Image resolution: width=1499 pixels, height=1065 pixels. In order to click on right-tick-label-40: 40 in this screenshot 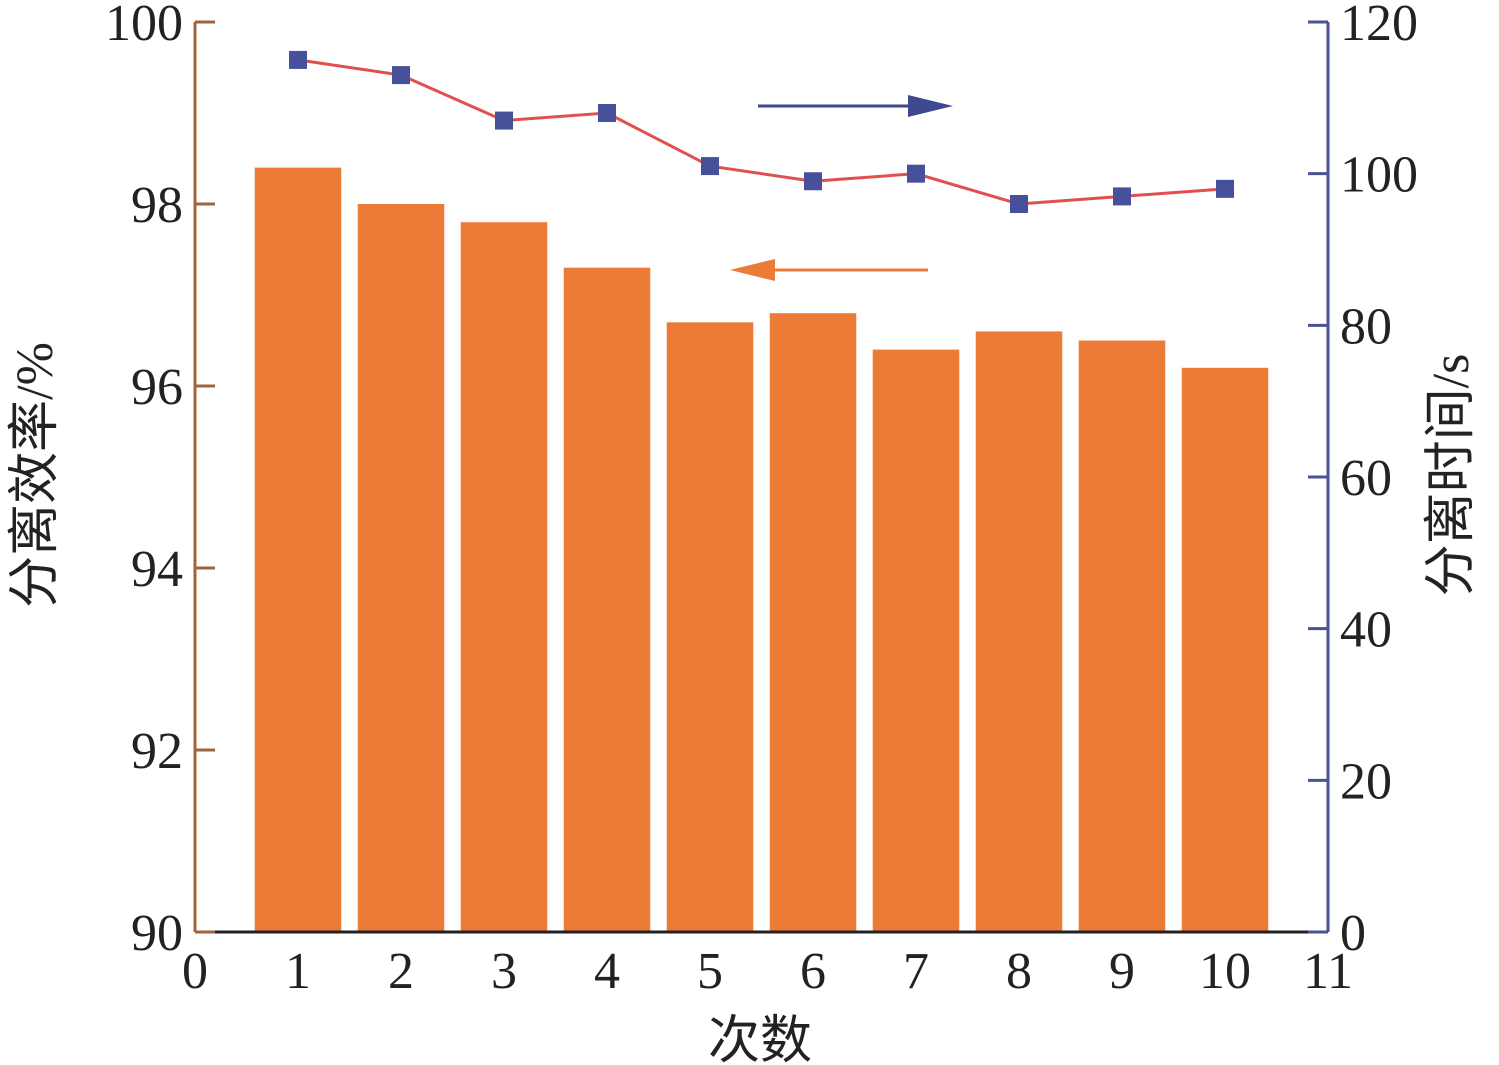, I will do `click(1366, 630)`.